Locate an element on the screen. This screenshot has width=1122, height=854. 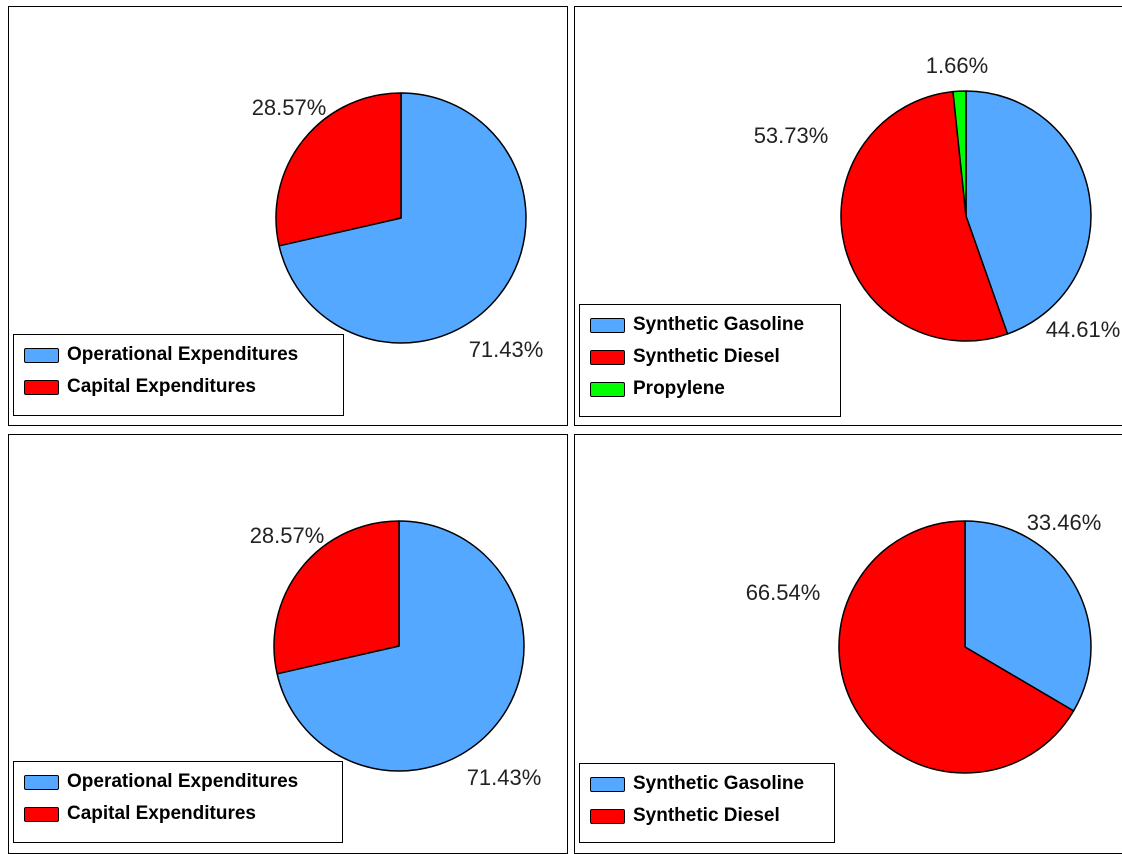
value-label-0: 33.46% is located at coordinates (1064, 522).